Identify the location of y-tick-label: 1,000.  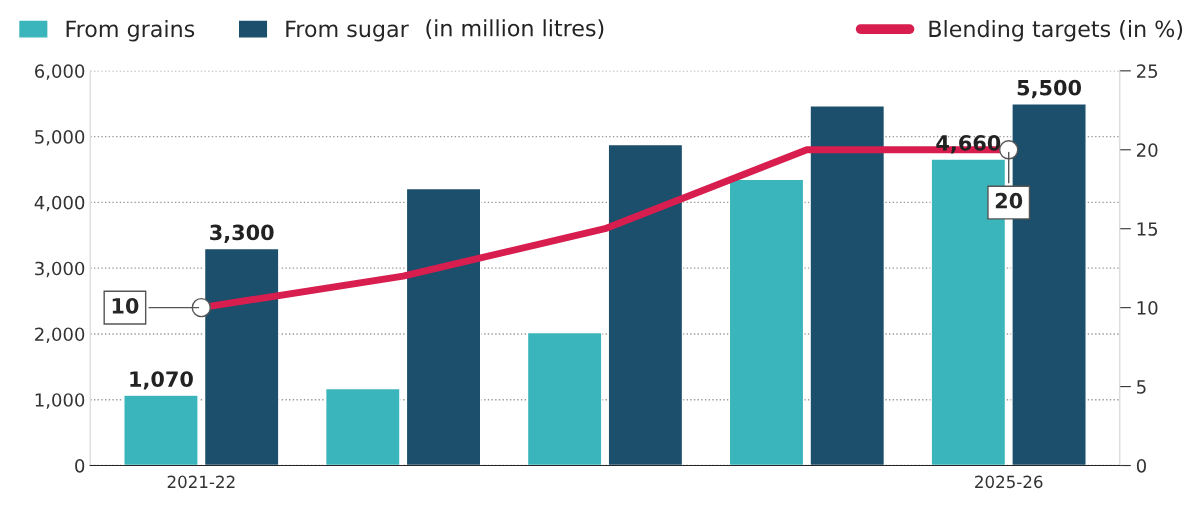
(60, 401).